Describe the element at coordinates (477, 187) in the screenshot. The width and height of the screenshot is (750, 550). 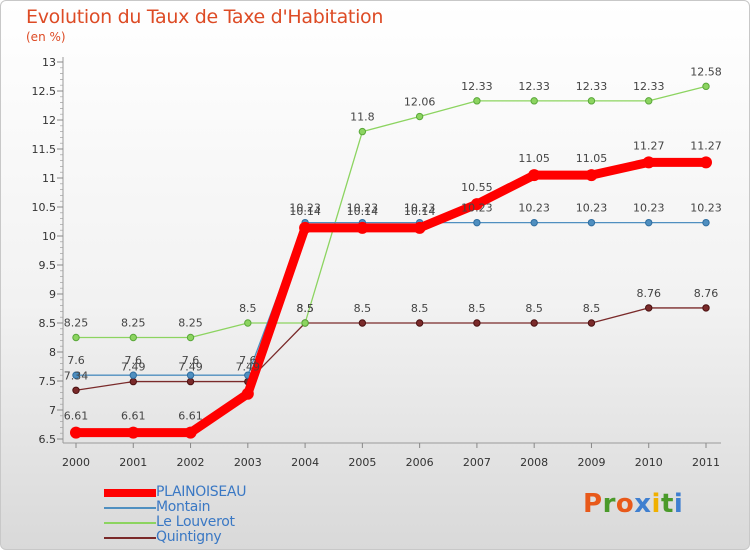
I see `data-label-plainoiseau: 10.55` at that location.